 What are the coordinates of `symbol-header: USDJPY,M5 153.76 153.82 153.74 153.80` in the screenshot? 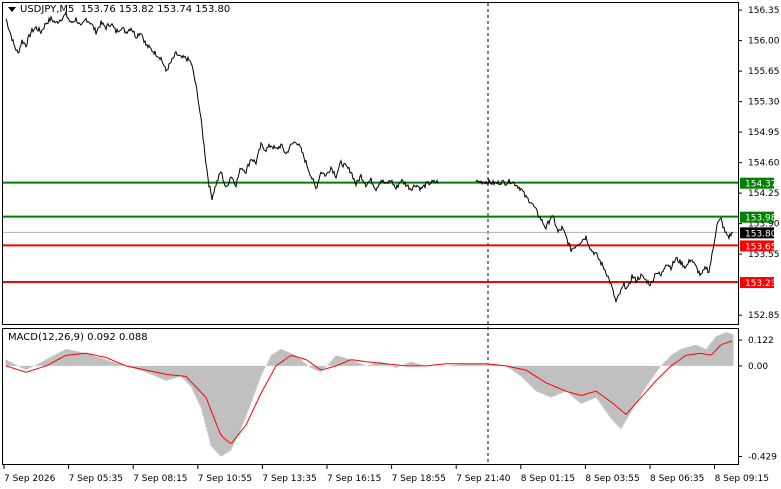 It's located at (119, 9).